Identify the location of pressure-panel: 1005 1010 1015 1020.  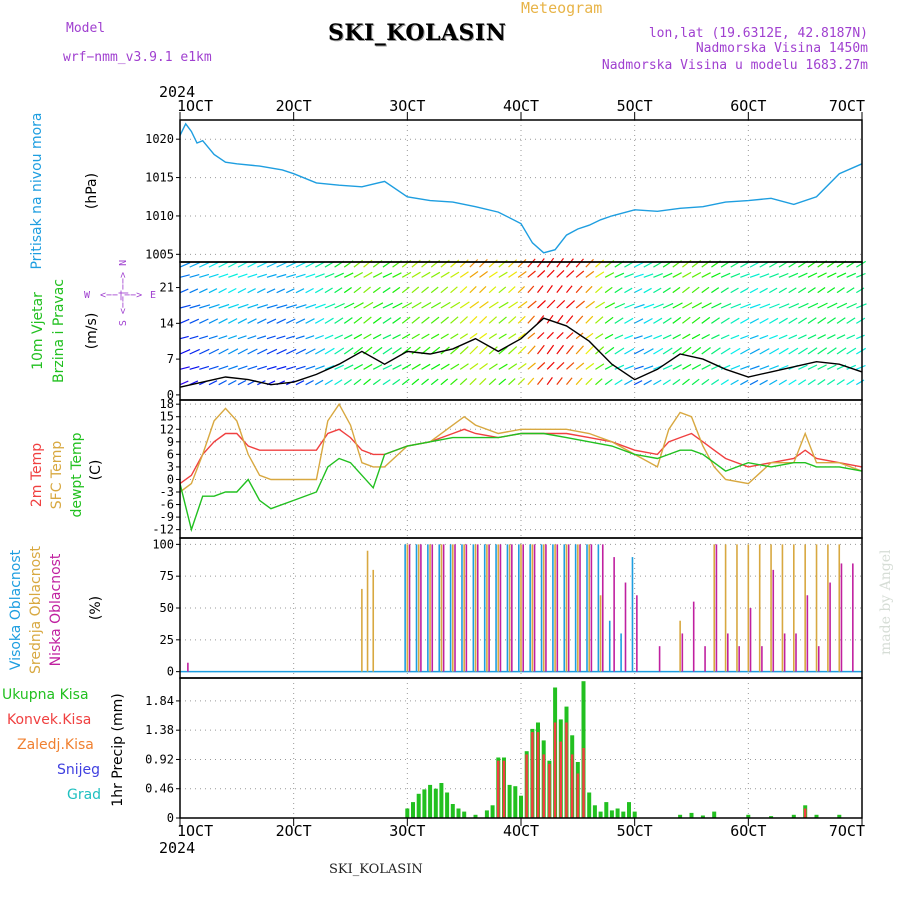
(504, 191).